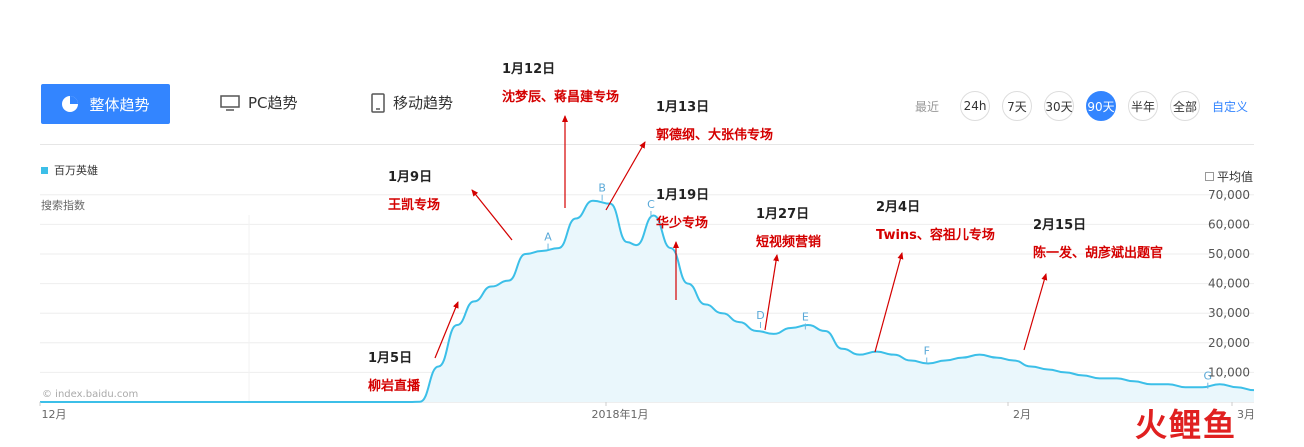  What do you see at coordinates (927, 107) in the screenshot?
I see `range-label: 最近` at bounding box center [927, 107].